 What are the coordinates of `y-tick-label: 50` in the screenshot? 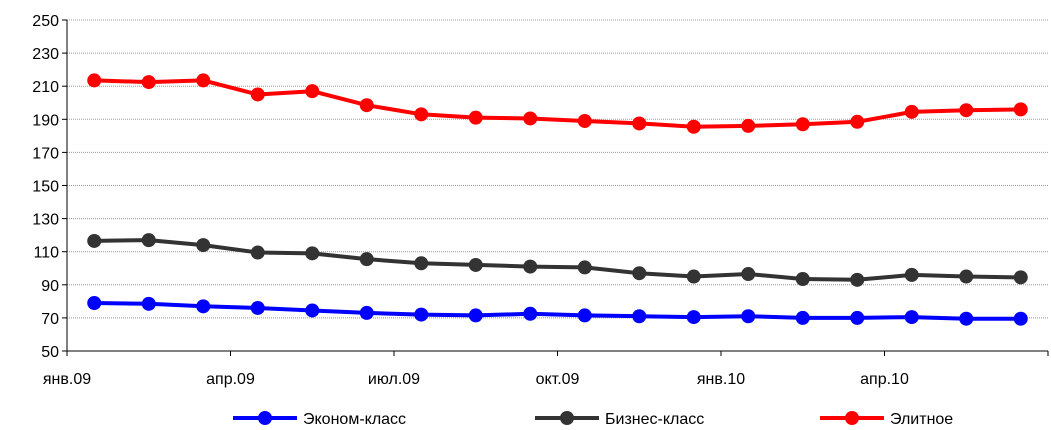 It's located at (50, 352).